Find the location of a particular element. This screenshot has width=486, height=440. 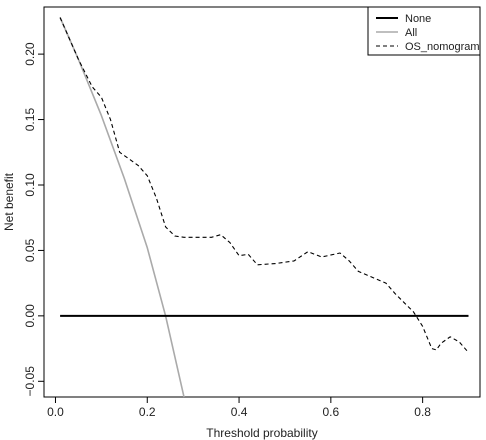

x-tick-label: 0.0 is located at coordinates (55, 412).